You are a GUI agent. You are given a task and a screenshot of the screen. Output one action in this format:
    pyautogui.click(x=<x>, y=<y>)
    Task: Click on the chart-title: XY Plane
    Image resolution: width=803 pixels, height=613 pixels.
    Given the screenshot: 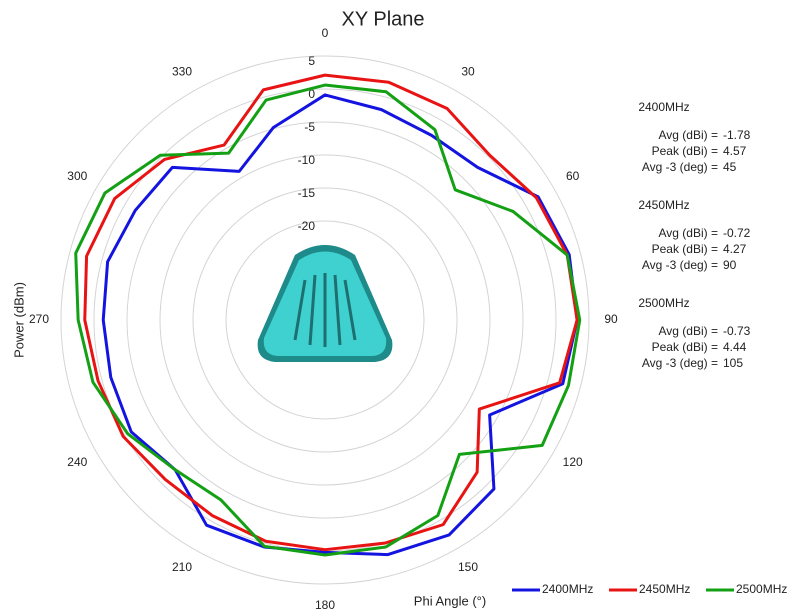 What is the action you would take?
    pyautogui.click(x=382, y=19)
    